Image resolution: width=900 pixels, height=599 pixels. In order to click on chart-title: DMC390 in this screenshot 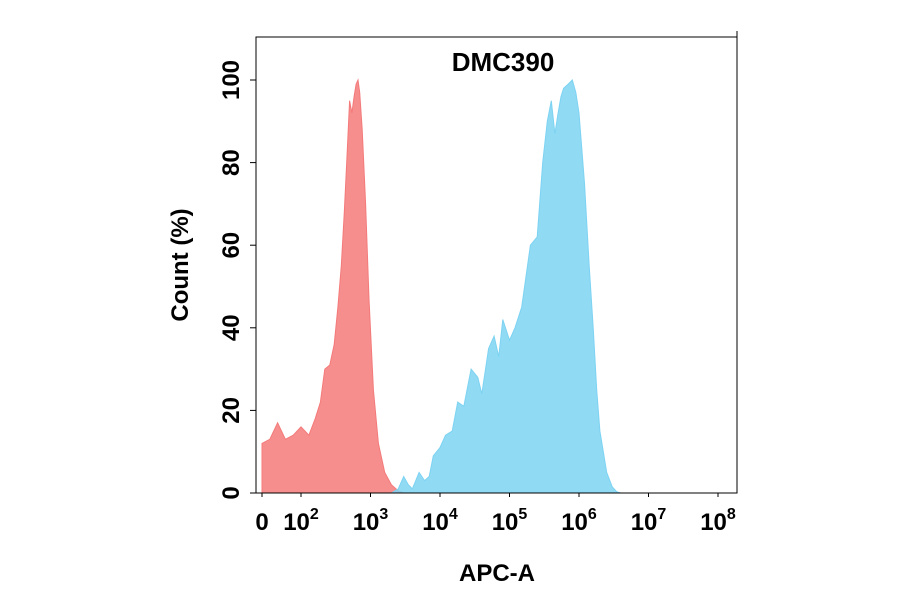, I will do `click(503, 62)`.